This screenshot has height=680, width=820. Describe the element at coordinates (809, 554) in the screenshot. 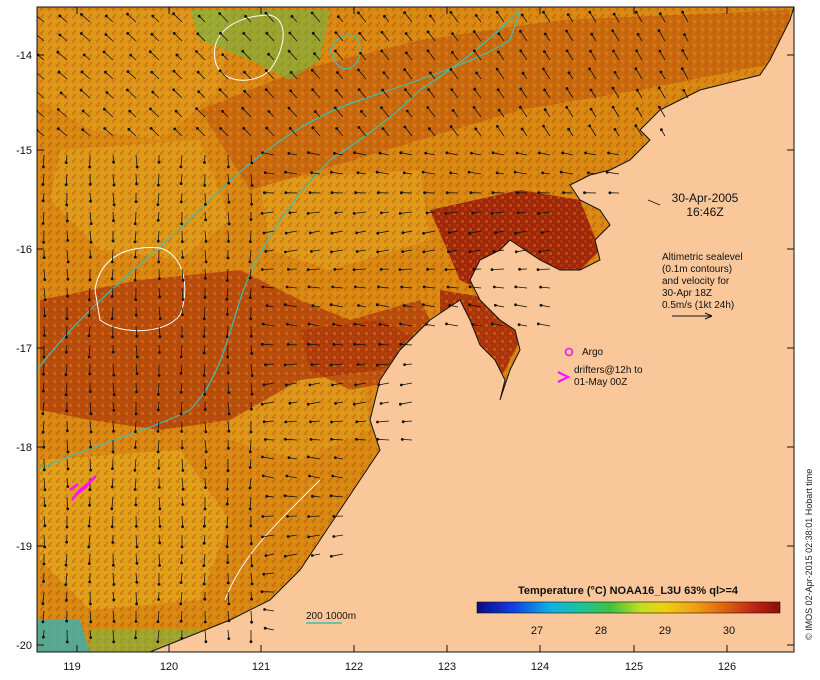

I see `credit-text: © IMOS 02-Apr-2015 02:38:01 Hobart time` at that location.